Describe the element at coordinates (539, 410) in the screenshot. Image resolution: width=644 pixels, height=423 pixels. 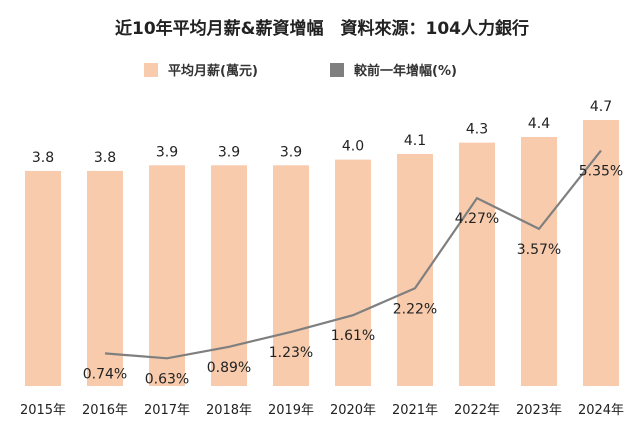
I see `x-tick-label: 2023年` at that location.